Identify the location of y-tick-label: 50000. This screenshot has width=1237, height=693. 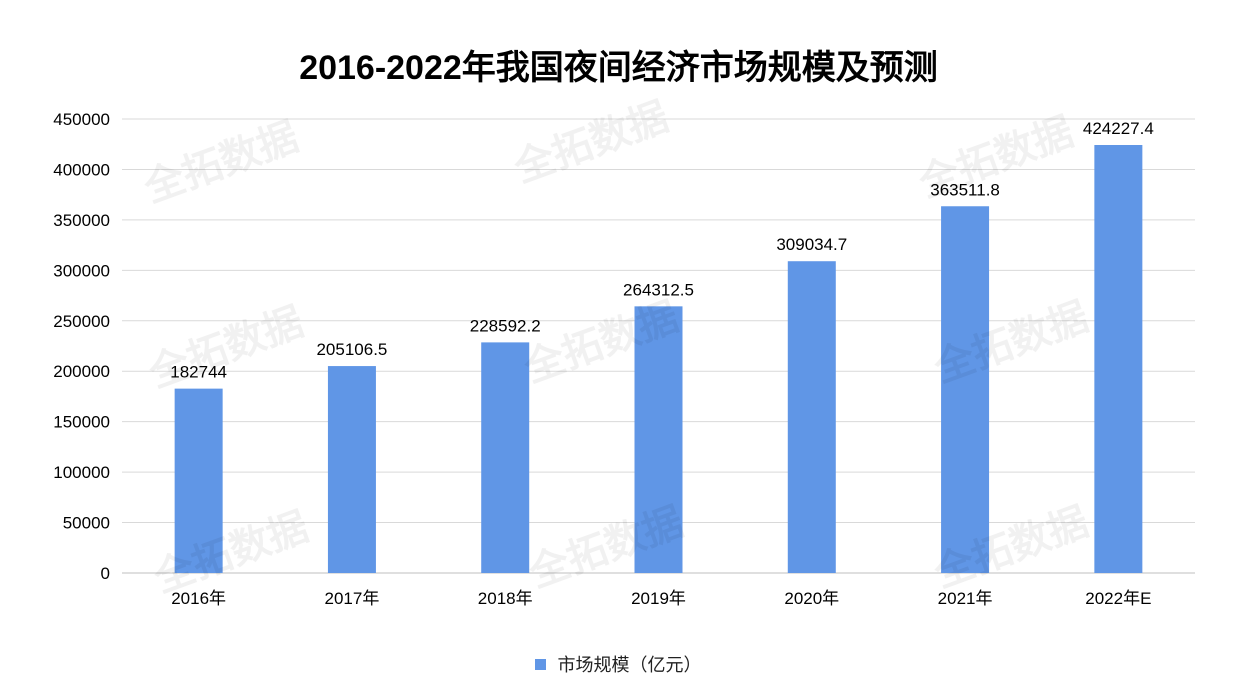
(86, 523).